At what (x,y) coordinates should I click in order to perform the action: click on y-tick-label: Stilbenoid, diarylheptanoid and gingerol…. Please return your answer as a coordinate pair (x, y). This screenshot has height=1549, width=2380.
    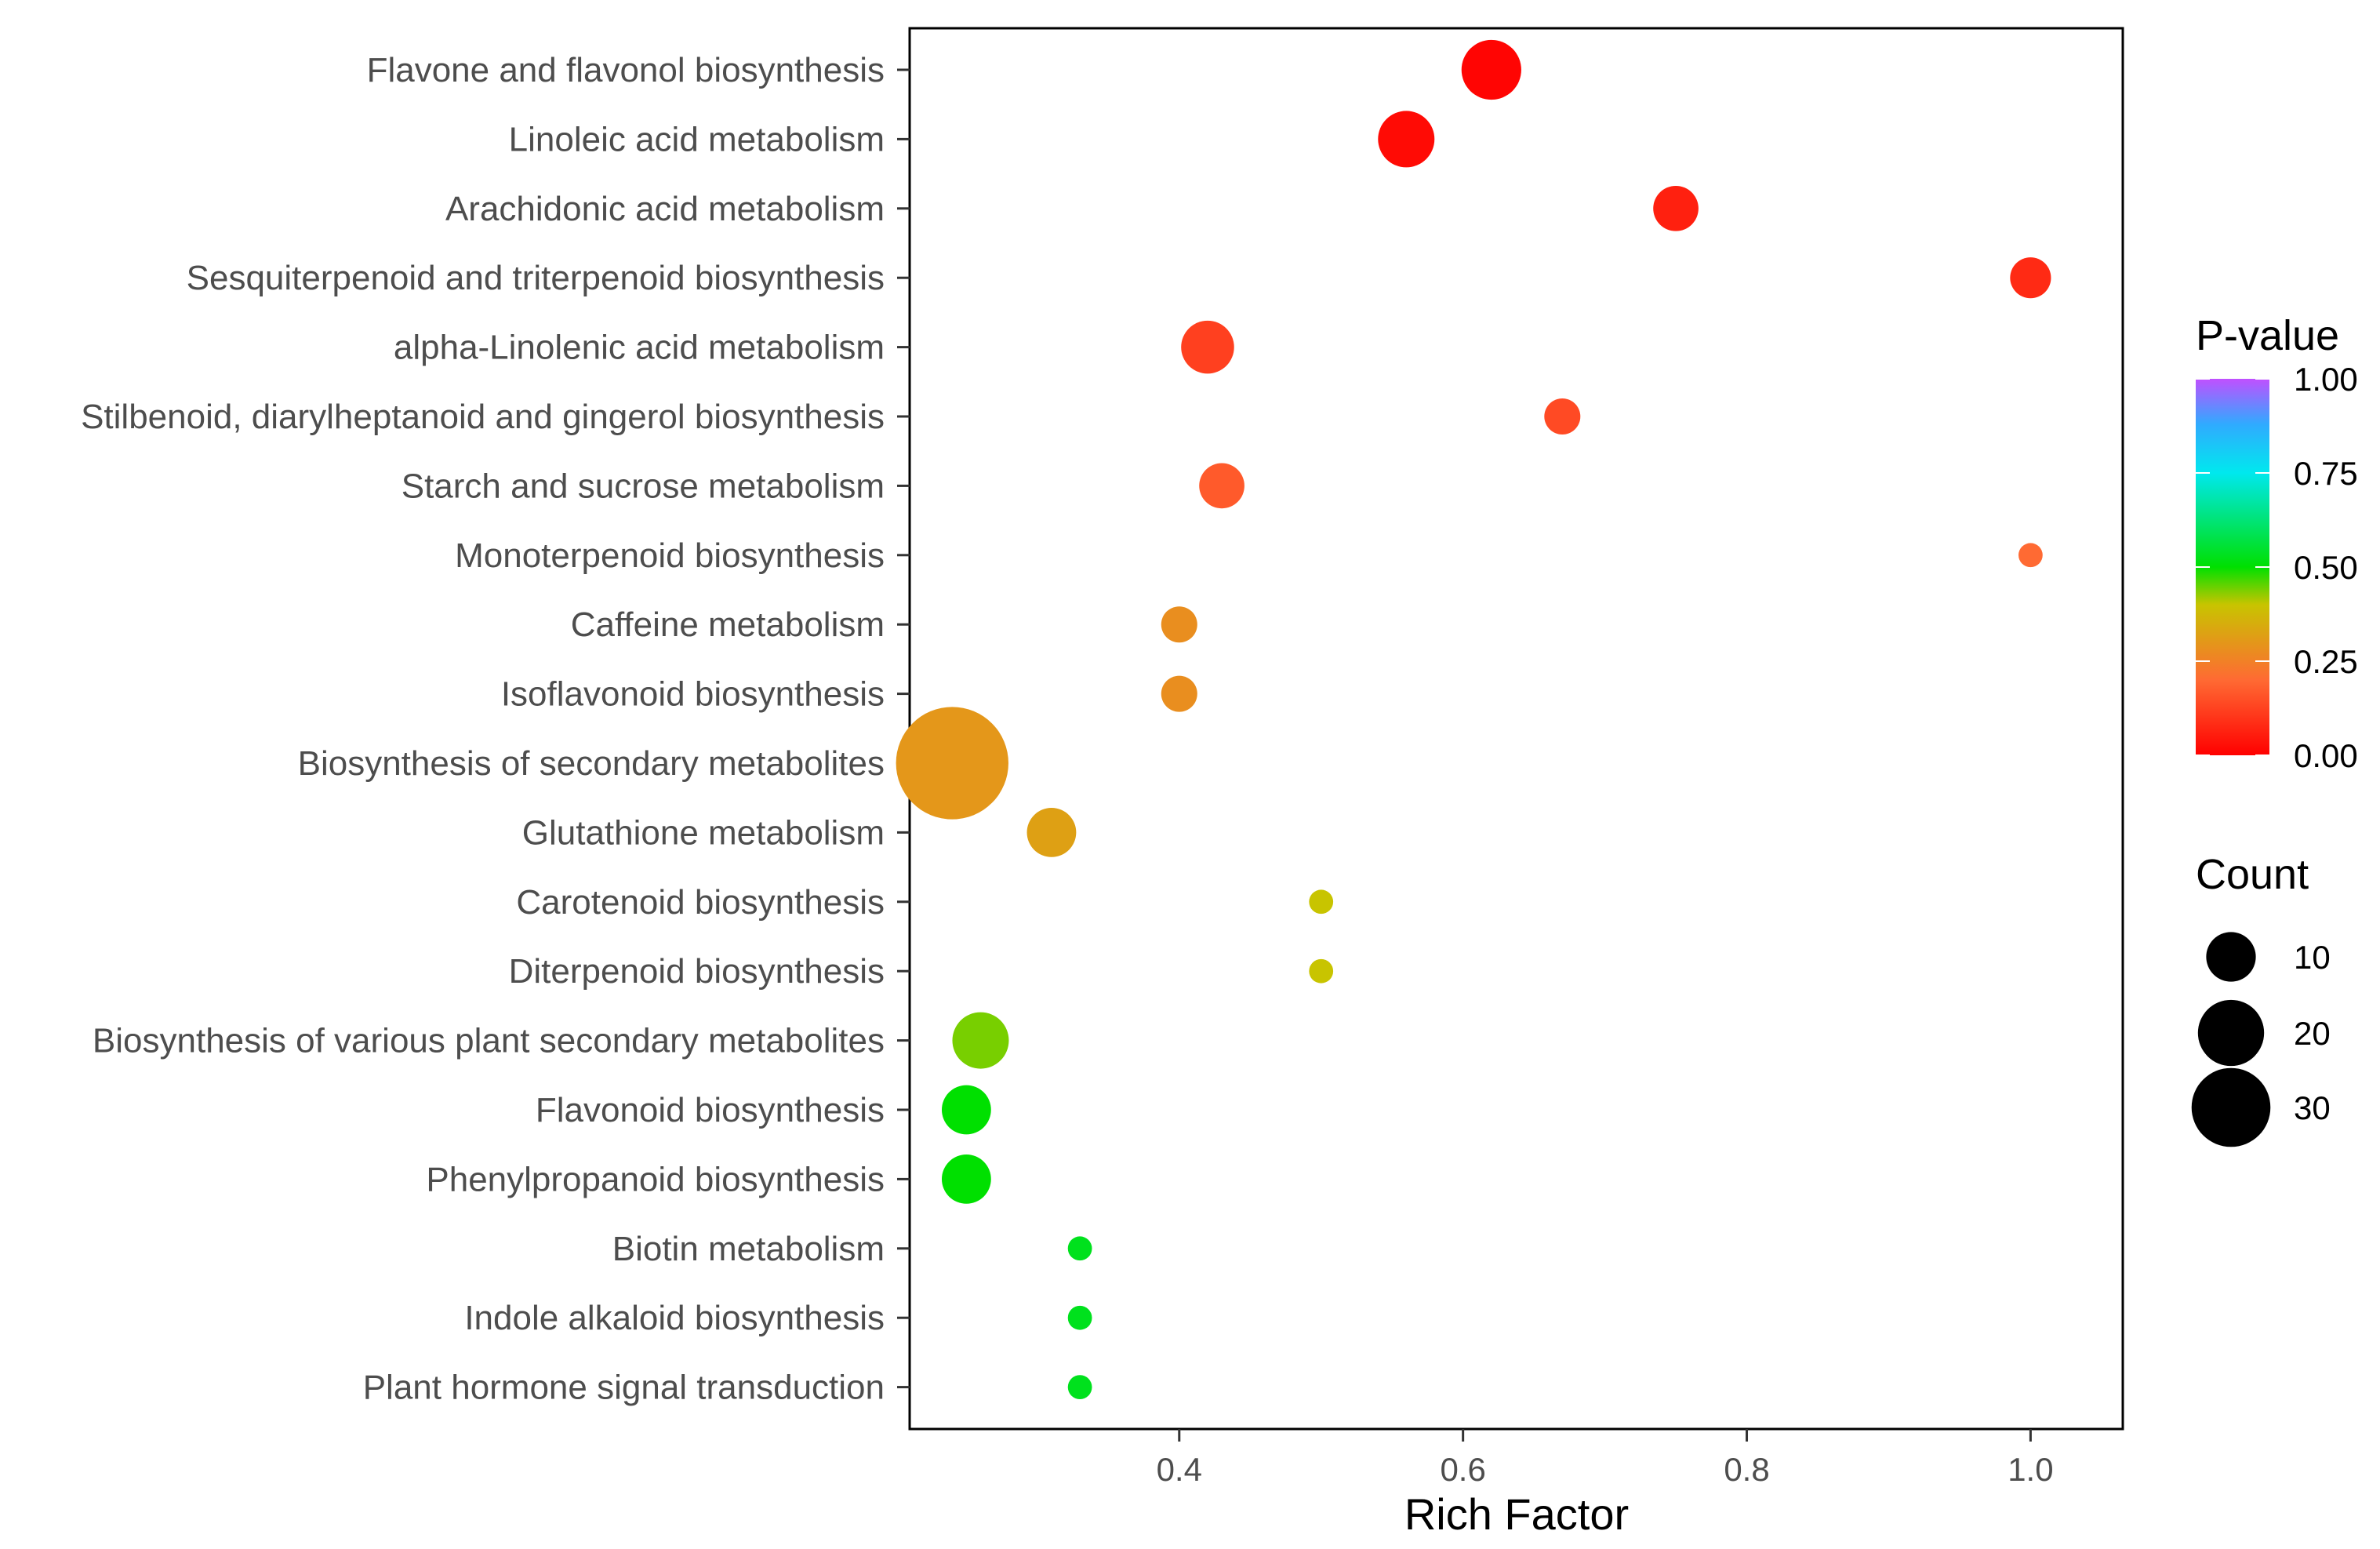
    Looking at the image, I should click on (483, 417).